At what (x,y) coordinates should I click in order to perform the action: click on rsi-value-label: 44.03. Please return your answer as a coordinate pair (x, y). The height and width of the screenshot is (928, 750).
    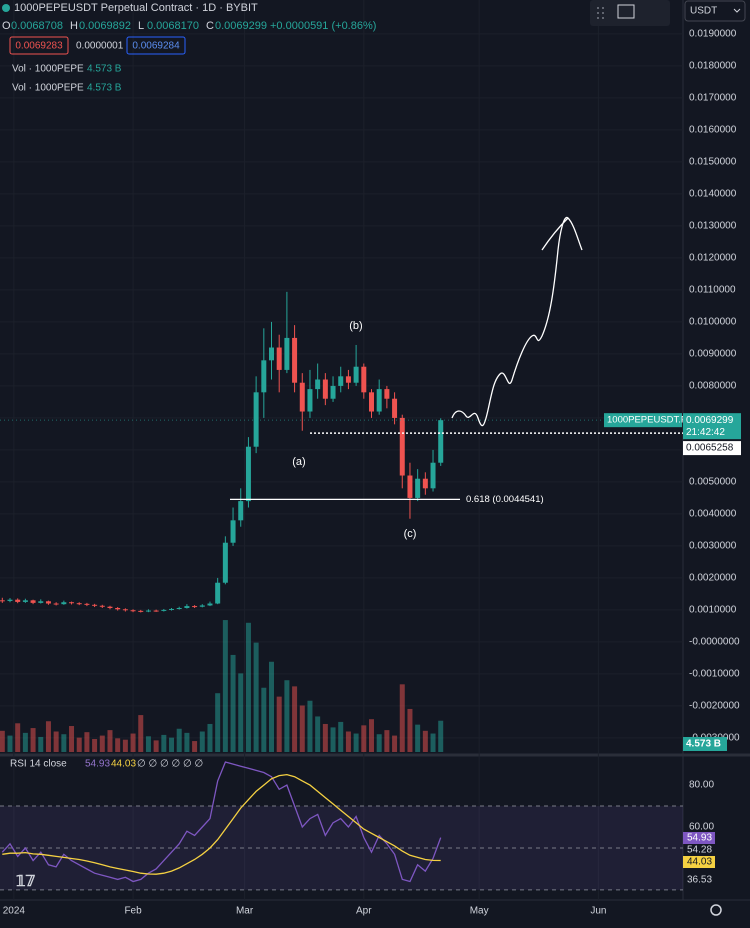
    Looking at the image, I should click on (699, 862).